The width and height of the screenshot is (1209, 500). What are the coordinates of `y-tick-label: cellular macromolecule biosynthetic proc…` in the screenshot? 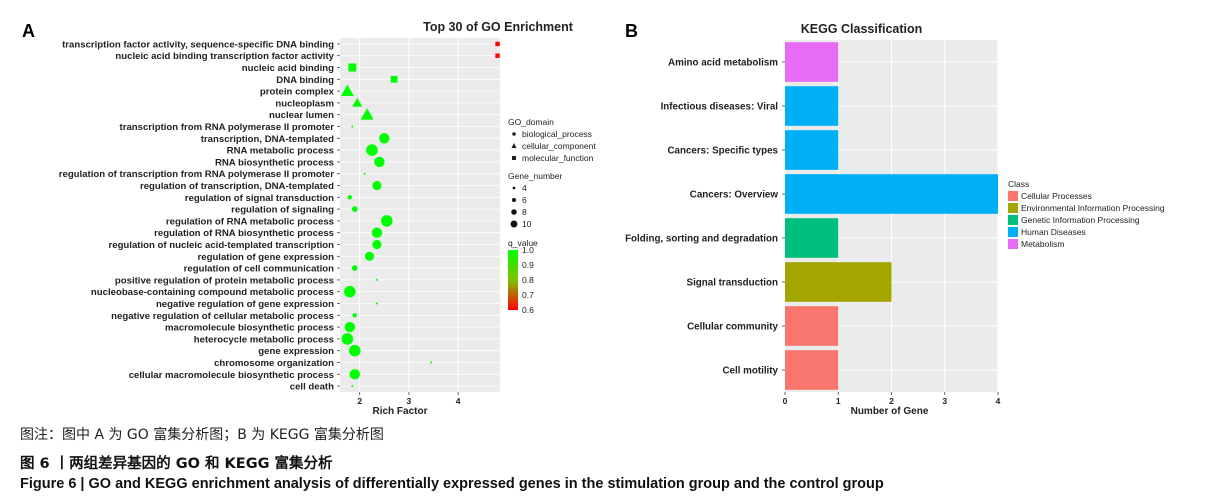 It's located at (231, 375).